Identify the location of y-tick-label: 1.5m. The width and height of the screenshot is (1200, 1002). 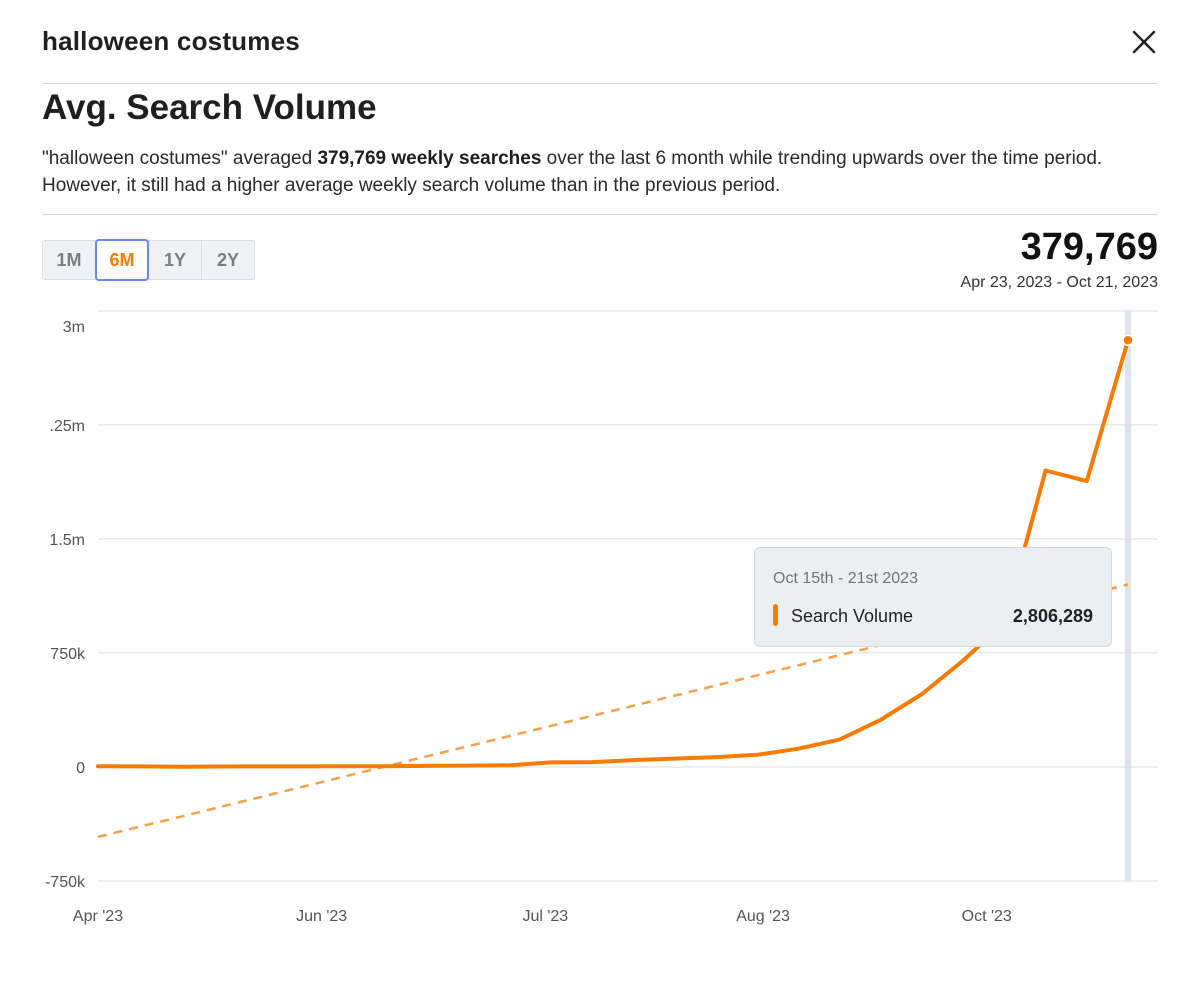
(67, 540).